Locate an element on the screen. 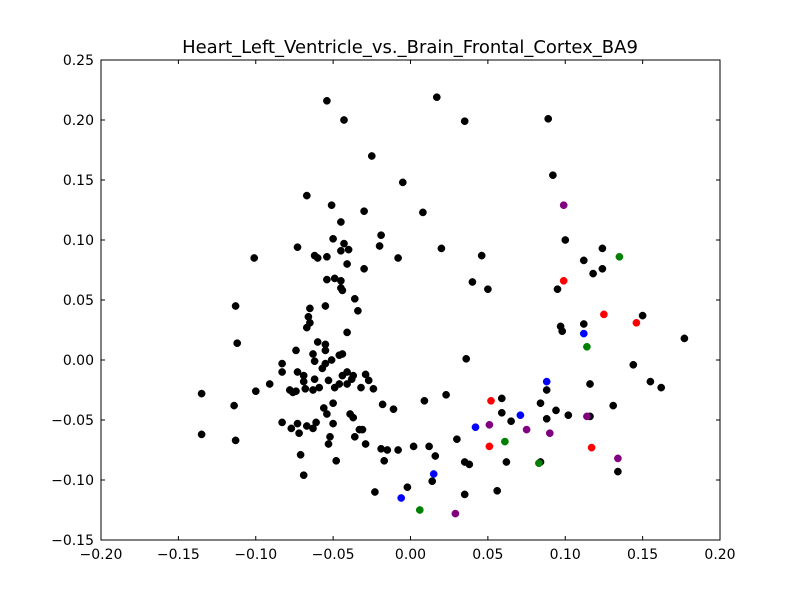 The height and width of the screenshot is (600, 800). y-tick-label: −0.05 is located at coordinates (72, 421).